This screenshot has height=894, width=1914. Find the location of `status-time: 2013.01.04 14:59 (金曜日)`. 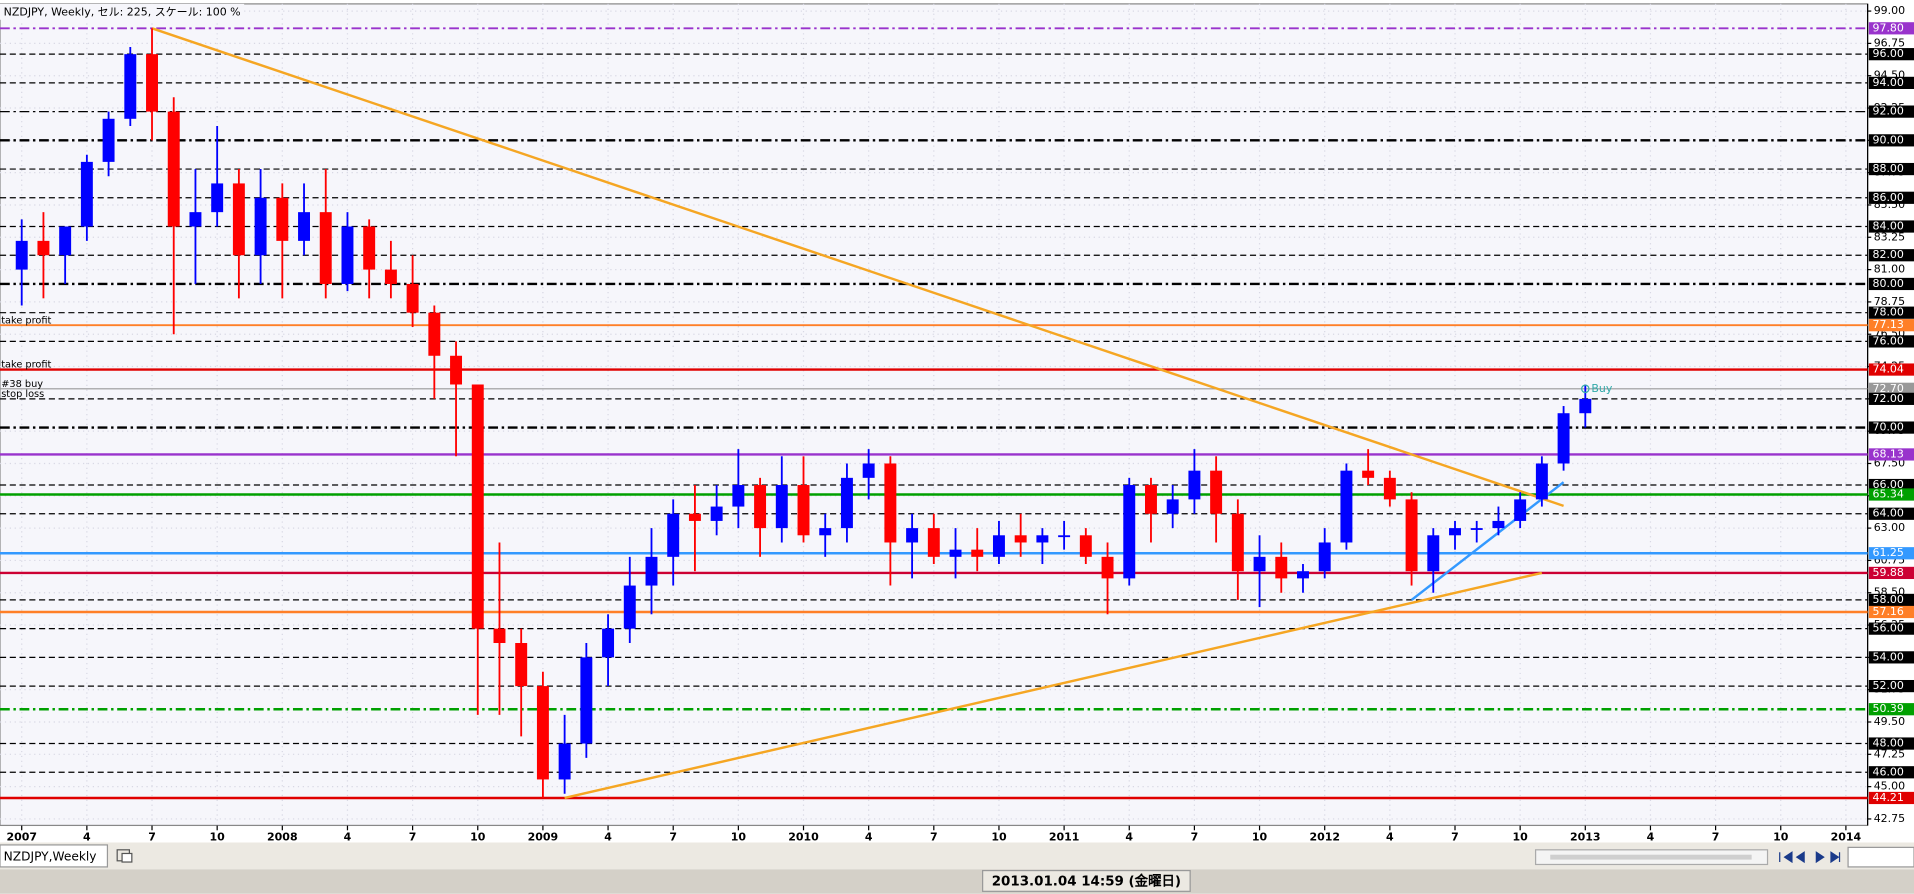

status-time: 2013.01.04 14:59 (金曜日) is located at coordinates (1086, 881).